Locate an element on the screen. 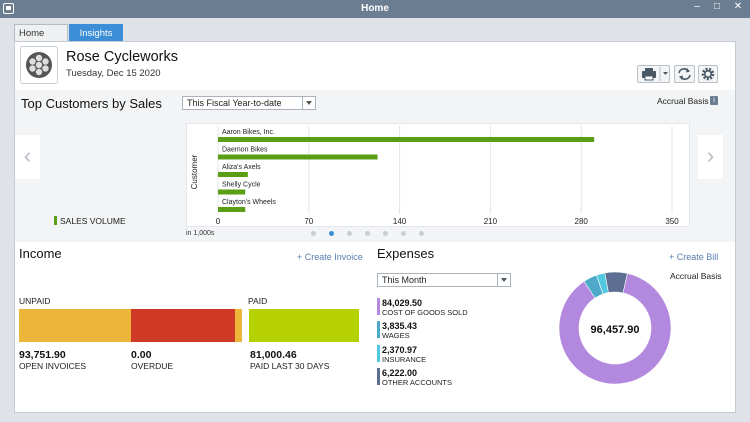 This screenshot has height=422, width=750. expenses-total: 96,457.90 is located at coordinates (615, 330).